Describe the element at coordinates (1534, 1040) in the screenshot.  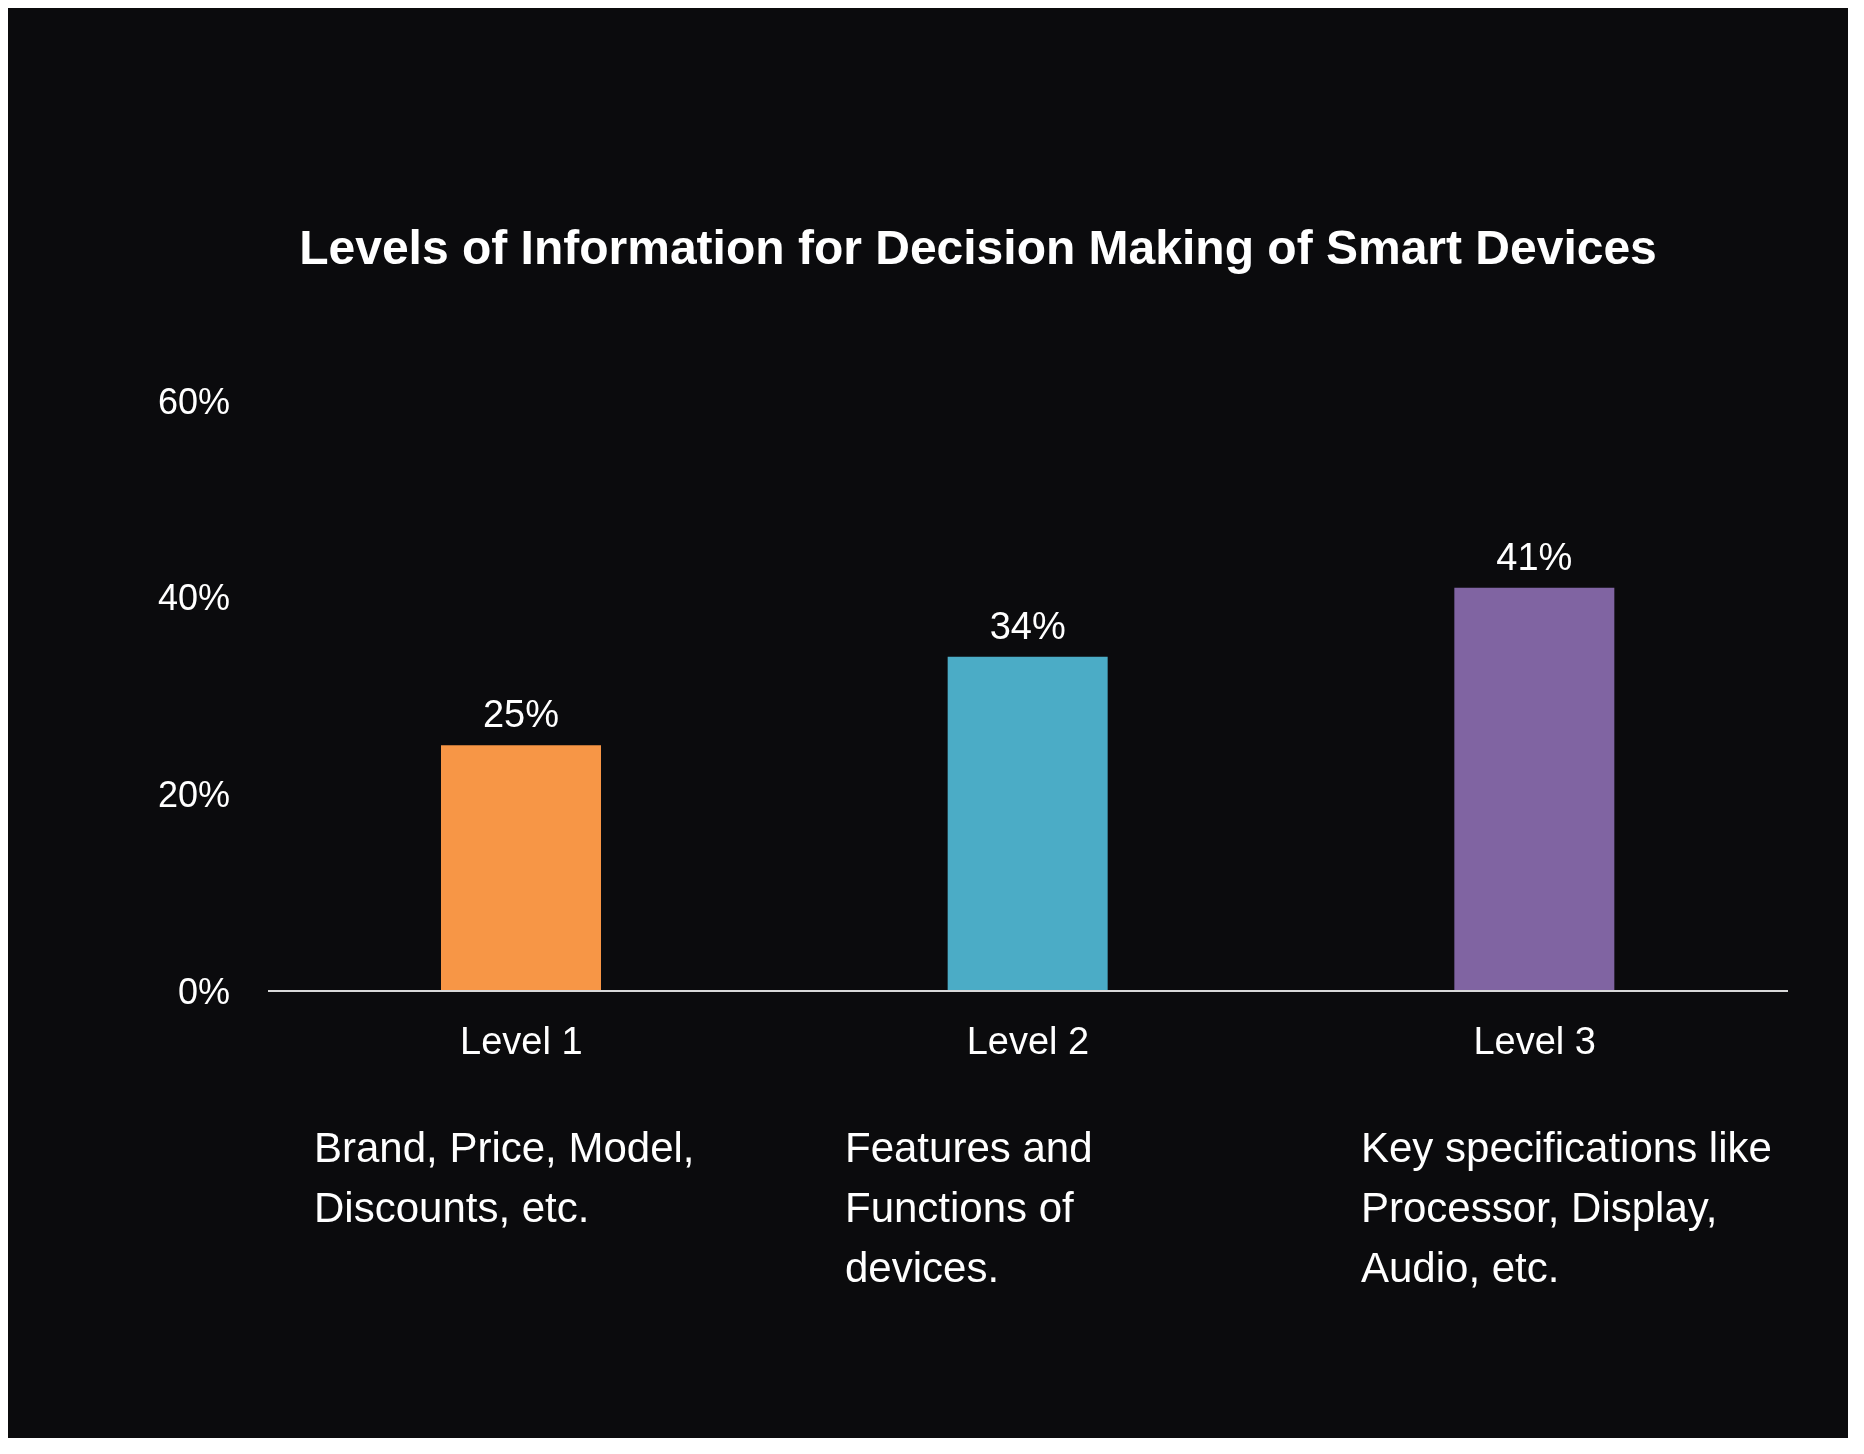
I see `x-tick-label: Level 3` at that location.